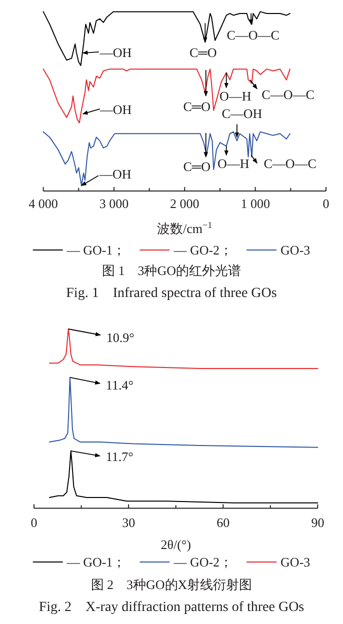 Image resolution: width=343 pixels, height=624 pixels. I want to click on x-tick-label: 90, so click(317, 522).